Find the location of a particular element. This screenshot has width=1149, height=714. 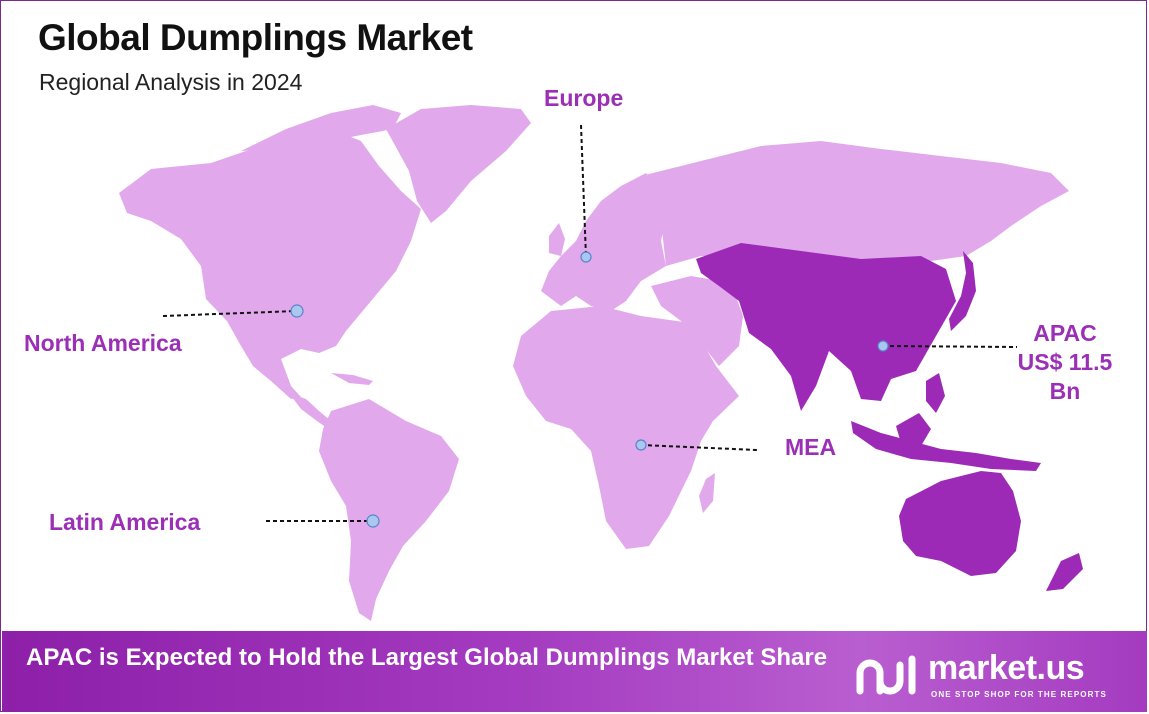

mea-marker is located at coordinates (641, 445).